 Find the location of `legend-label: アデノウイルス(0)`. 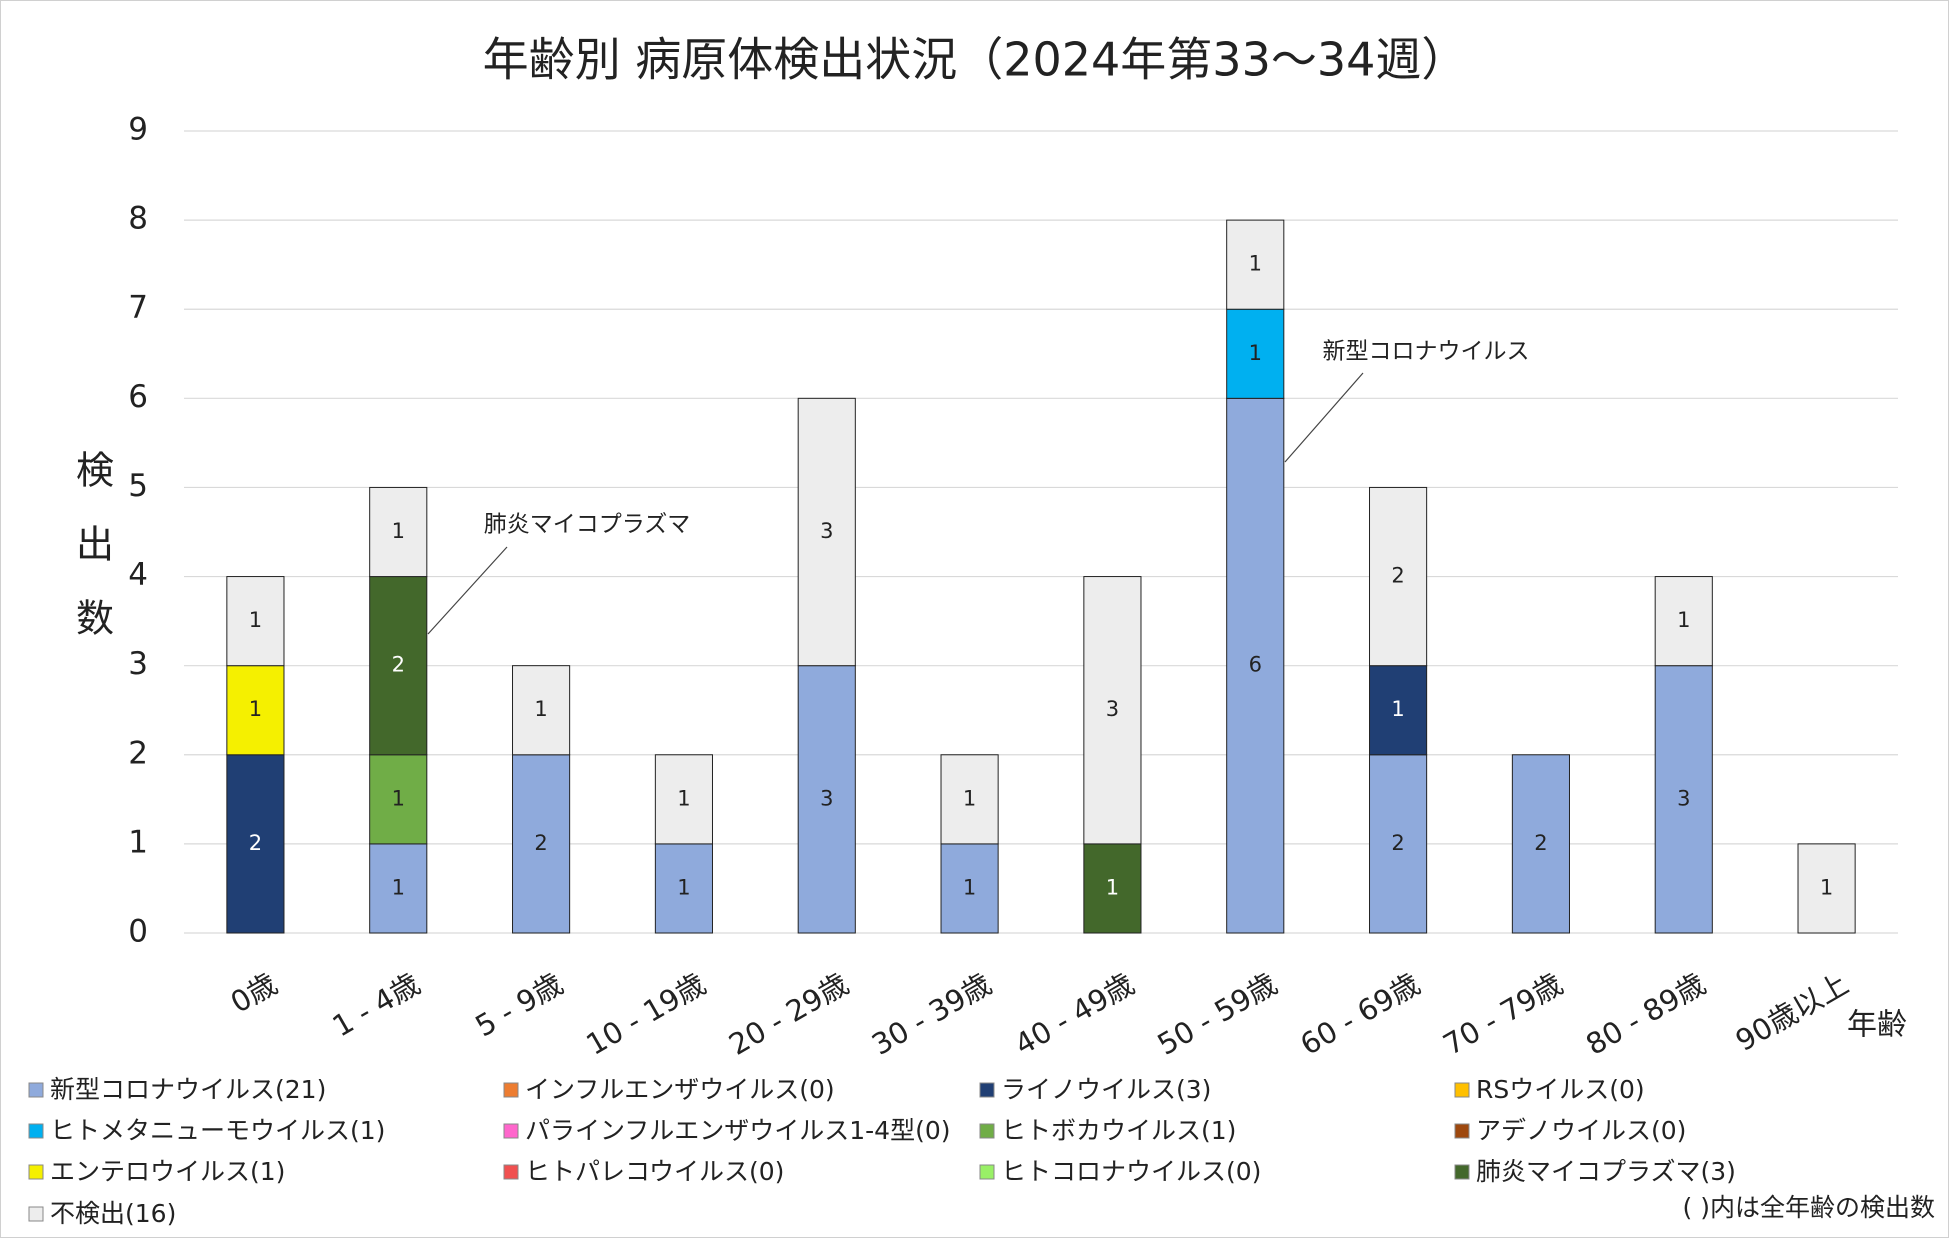

legend-label: アデノウイルス(0) is located at coordinates (1581, 1130).